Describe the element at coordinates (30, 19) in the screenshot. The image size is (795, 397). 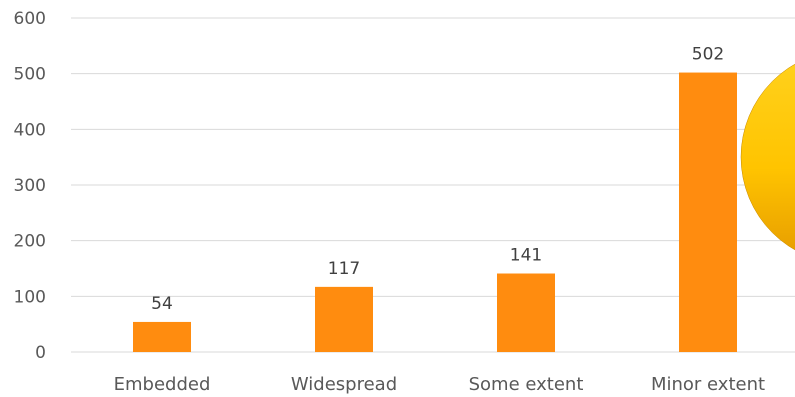
I see `y-tick-label: 600` at that location.